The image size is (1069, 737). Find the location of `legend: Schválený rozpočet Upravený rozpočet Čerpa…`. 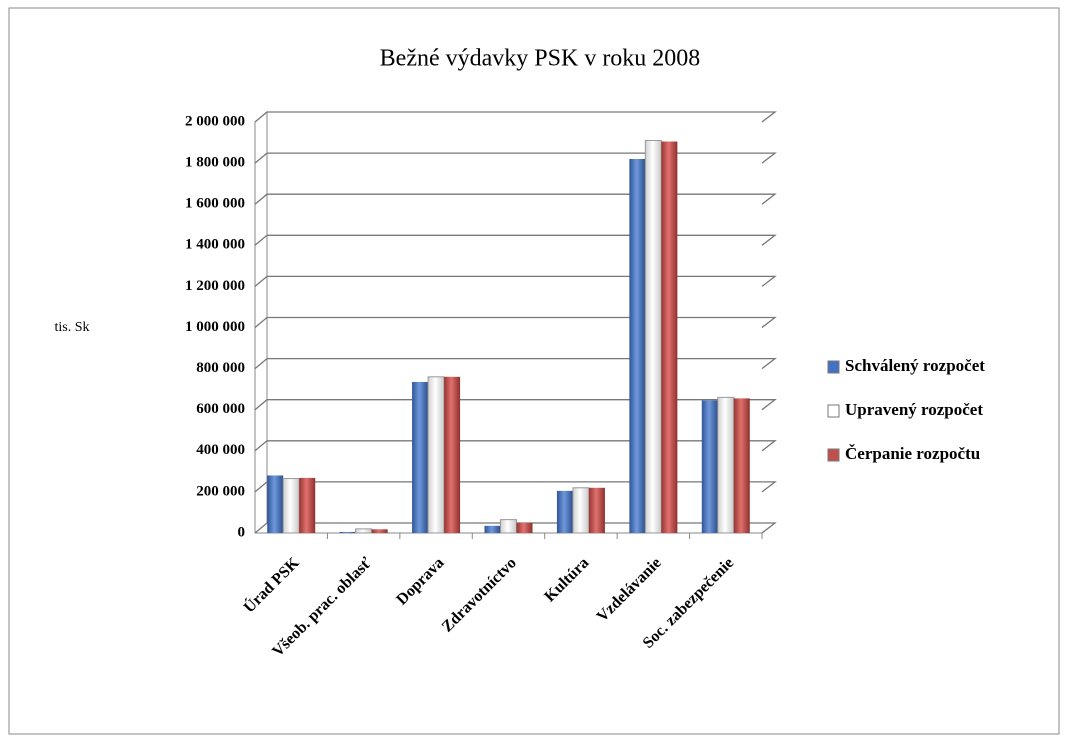

legend: Schválený rozpočet Upravený rozpočet Čerpa… is located at coordinates (906, 409).